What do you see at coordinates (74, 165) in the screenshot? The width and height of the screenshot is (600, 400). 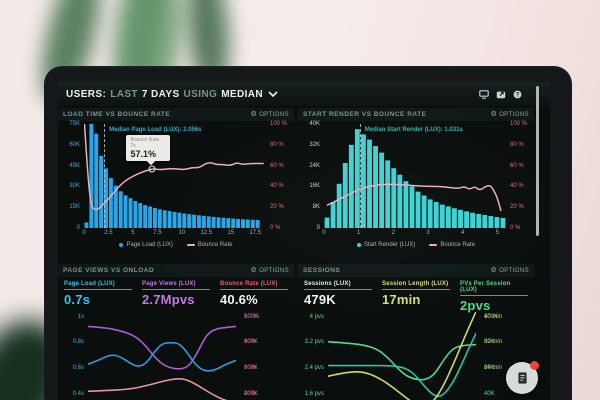 I see `axis-tick: 45K` at bounding box center [74, 165].